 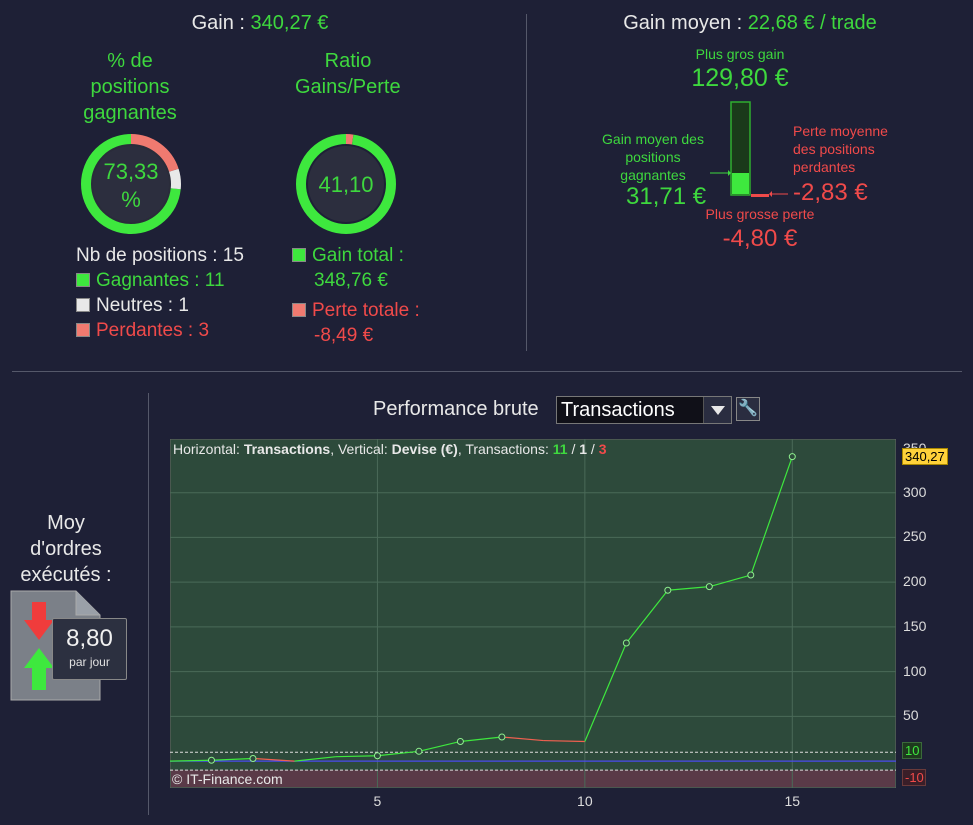 I want to click on ratio-title-line2: Gains/Perte, so click(x=348, y=87).